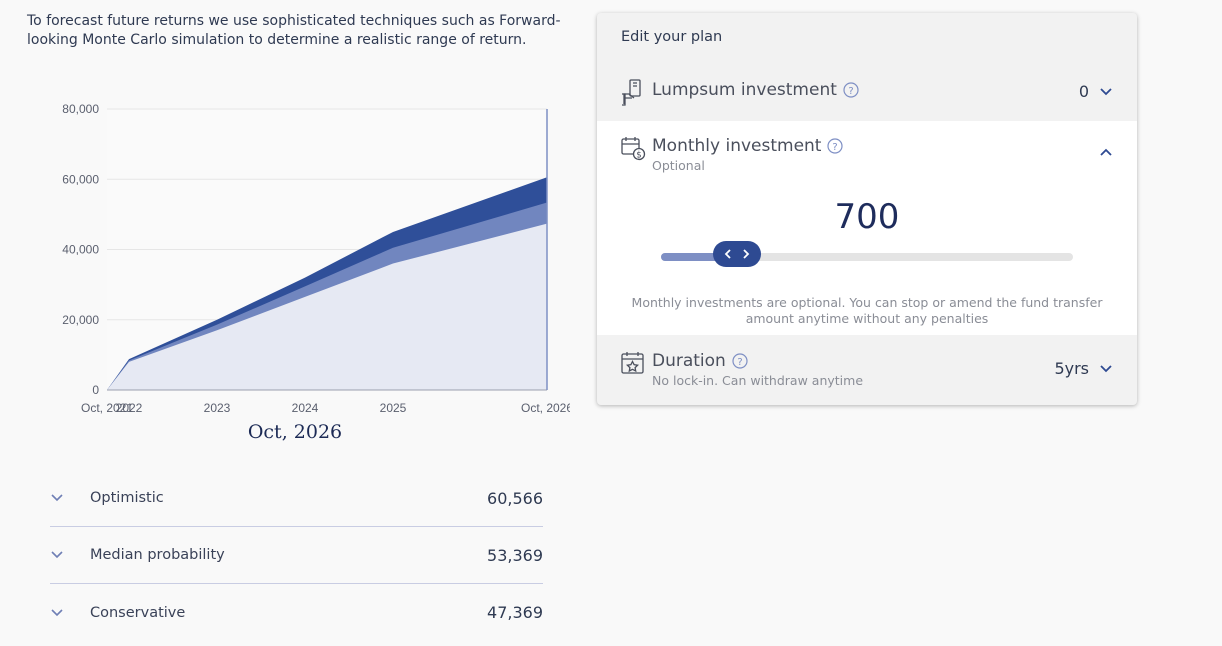  What do you see at coordinates (678, 165) in the screenshot?
I see `monthly-sublabel: Optional` at bounding box center [678, 165].